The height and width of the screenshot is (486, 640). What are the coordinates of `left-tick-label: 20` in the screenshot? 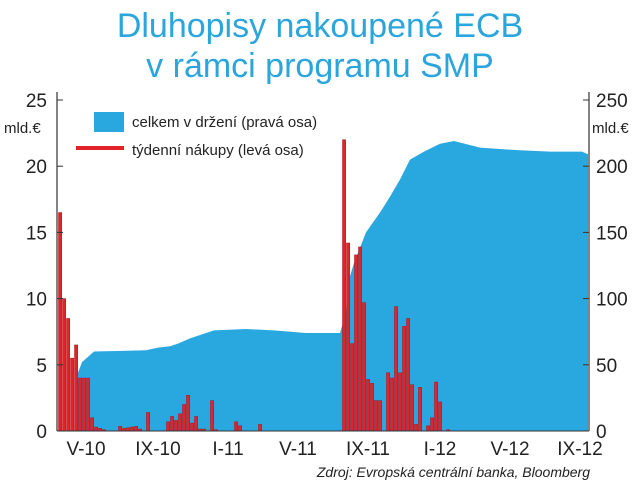 It's located at (36, 167).